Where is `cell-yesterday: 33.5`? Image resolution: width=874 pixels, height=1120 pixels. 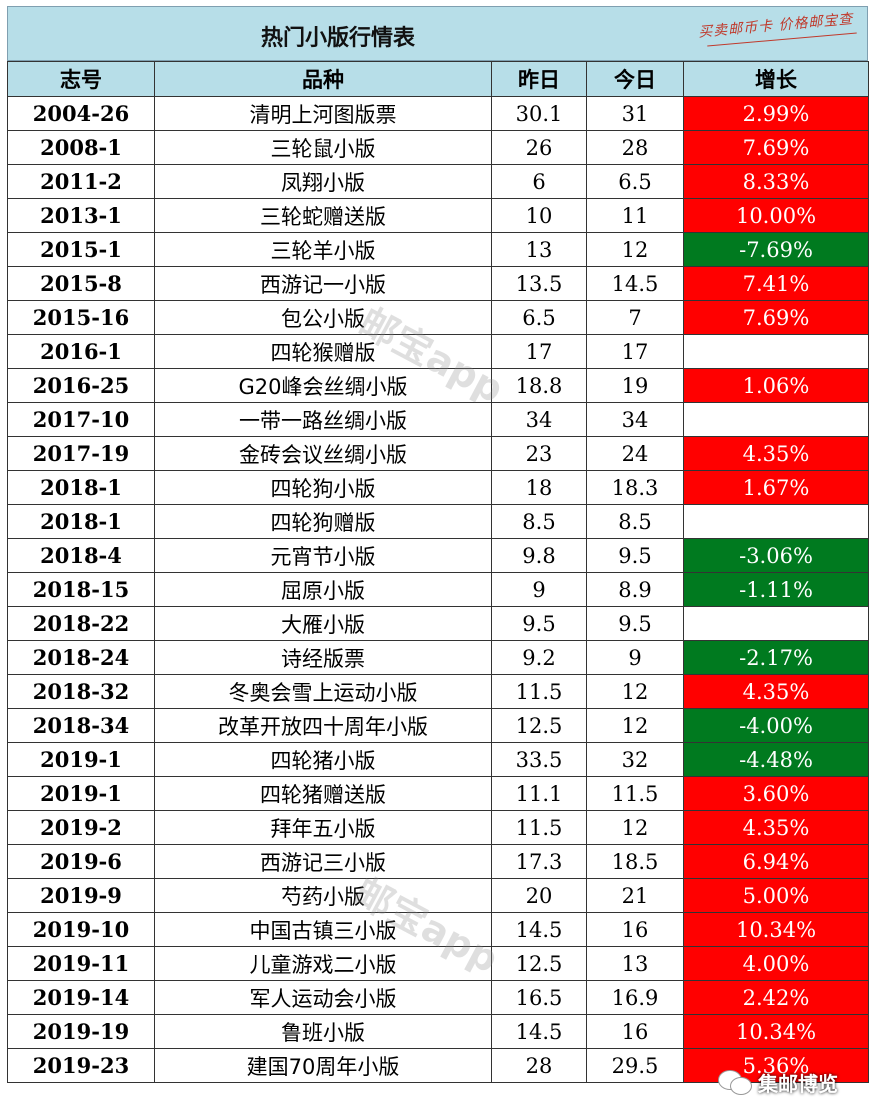
cell-yesterday: 33.5 is located at coordinates (539, 759).